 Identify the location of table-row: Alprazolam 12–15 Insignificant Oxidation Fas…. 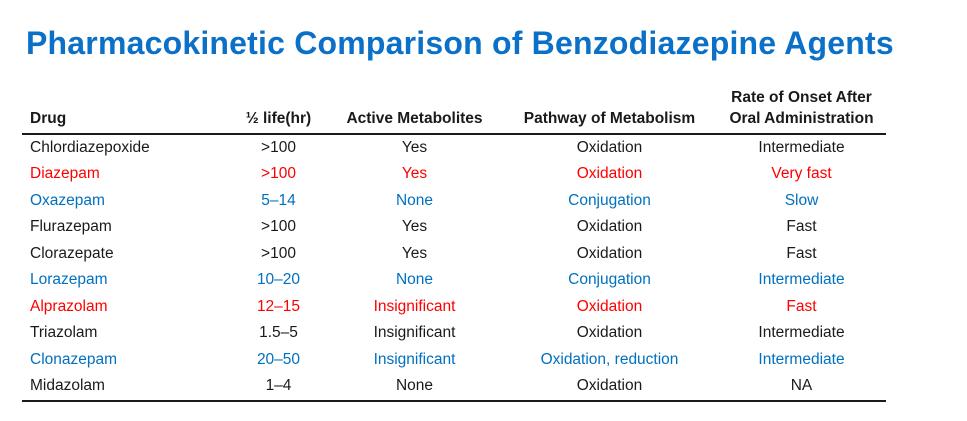
(454, 307).